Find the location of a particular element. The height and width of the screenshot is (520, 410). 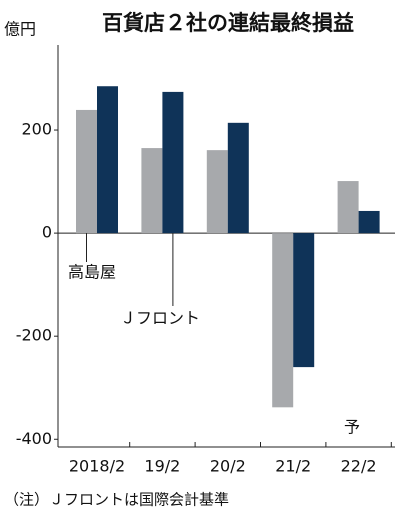

x-tick-label: 21/2 is located at coordinates (293, 466).